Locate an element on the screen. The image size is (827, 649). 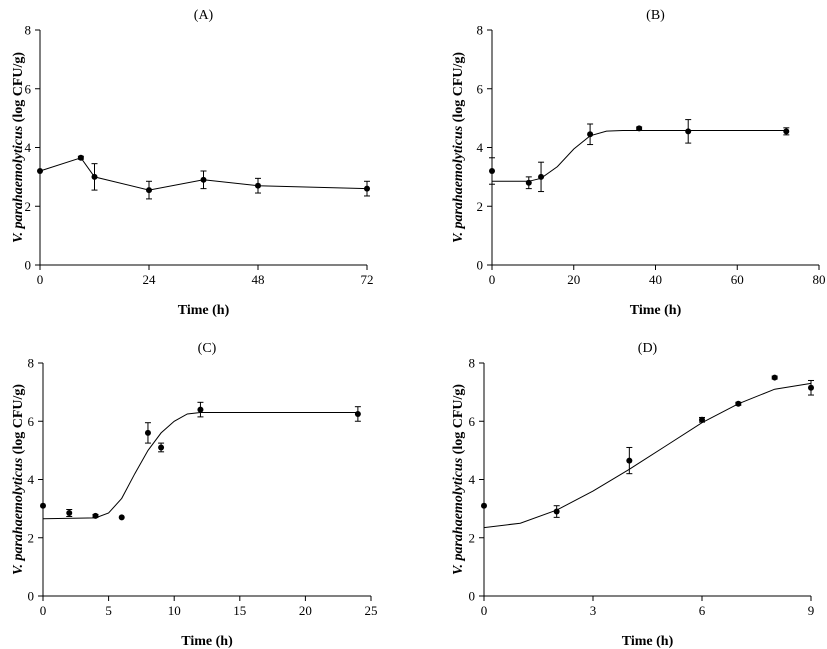
panel-label: (B) is located at coordinates (655, 15).